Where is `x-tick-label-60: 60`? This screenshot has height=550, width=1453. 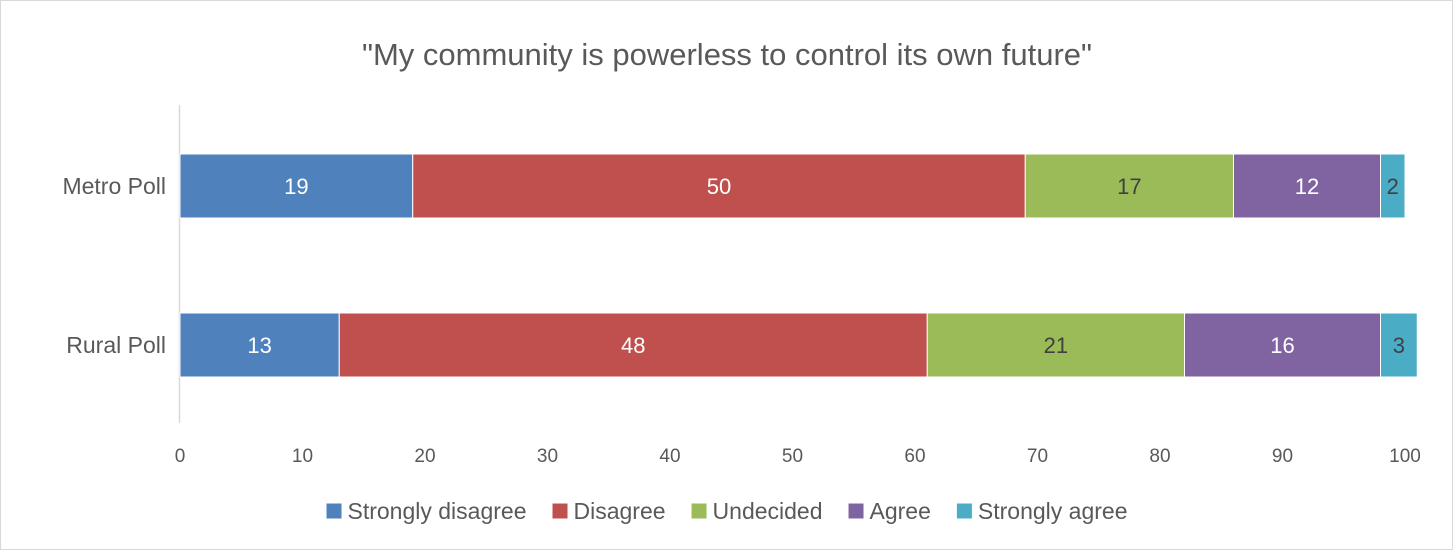
x-tick-label-60: 60 is located at coordinates (914, 456).